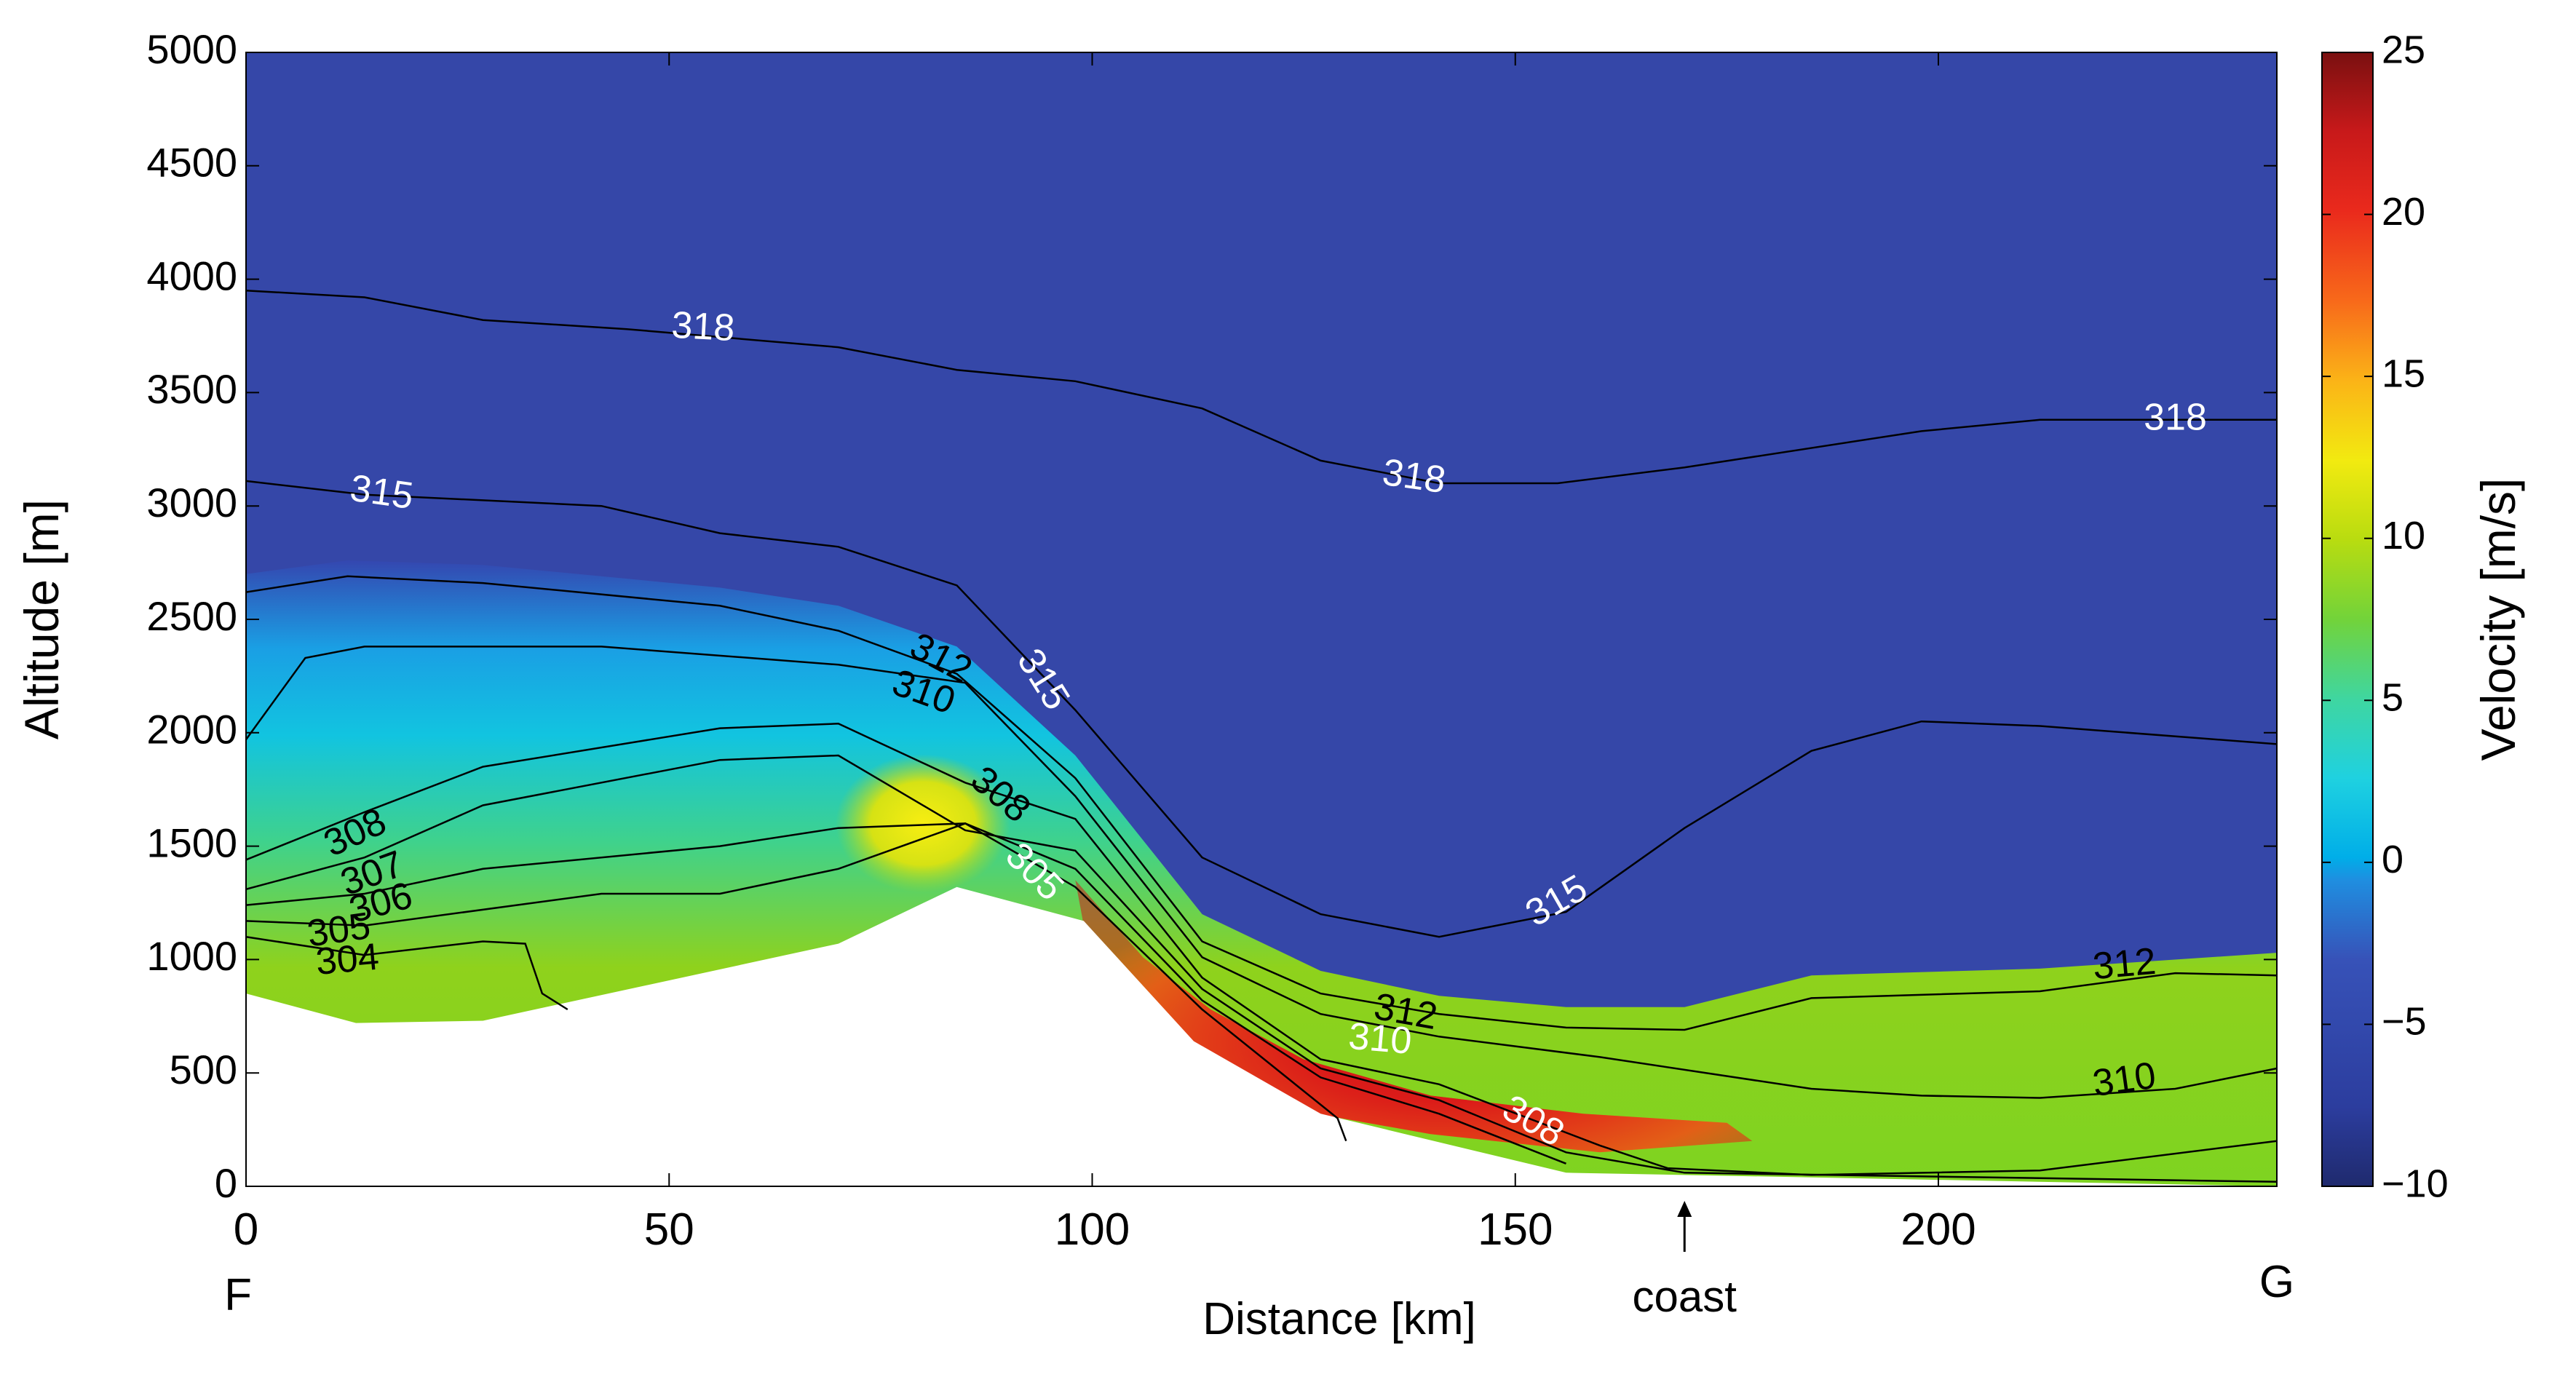  I want to click on coast-marker: coast, so click(1685, 1261).